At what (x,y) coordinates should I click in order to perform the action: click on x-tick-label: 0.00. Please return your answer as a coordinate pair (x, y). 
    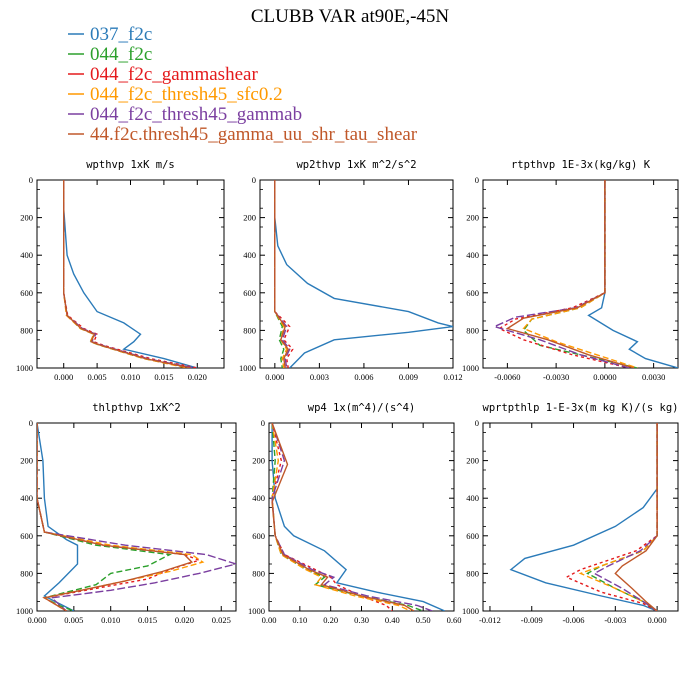
    Looking at the image, I should click on (269, 620).